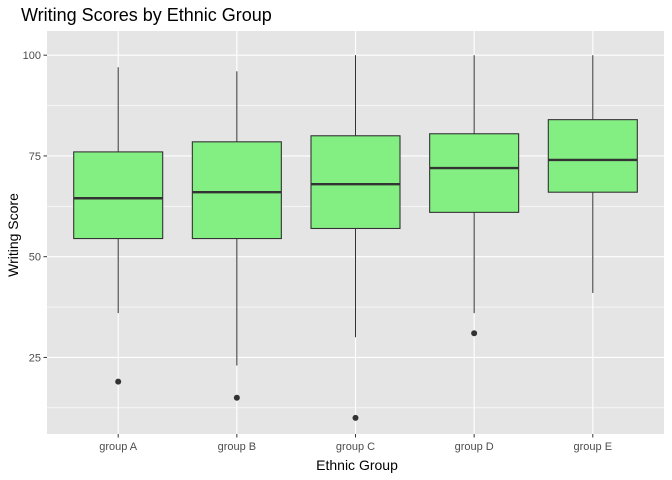  I want to click on y-tick-label: 100, so click(32, 56).